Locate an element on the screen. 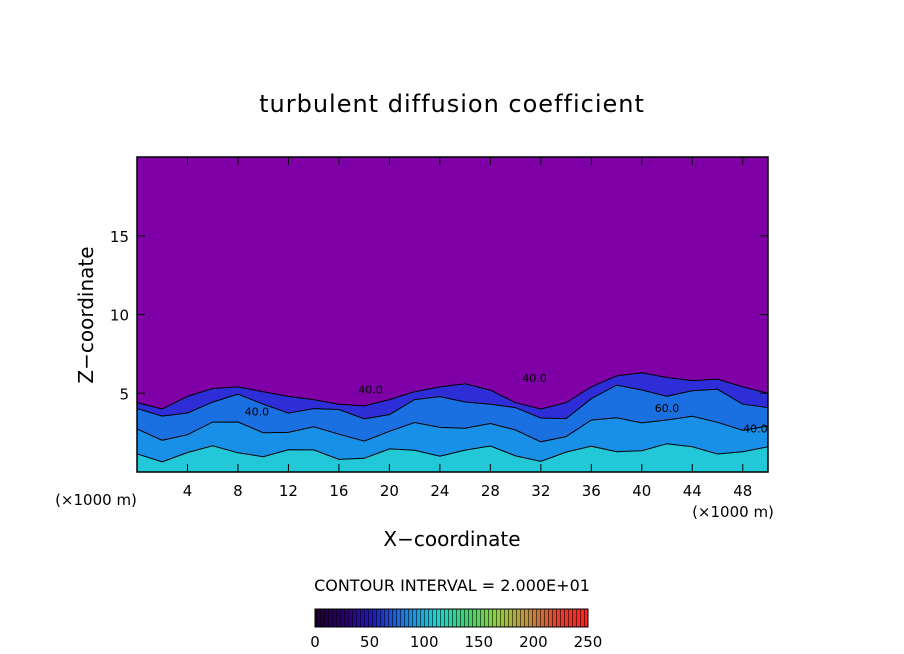 The height and width of the screenshot is (654, 904). colorbar-tick-label: 50 is located at coordinates (369, 642).